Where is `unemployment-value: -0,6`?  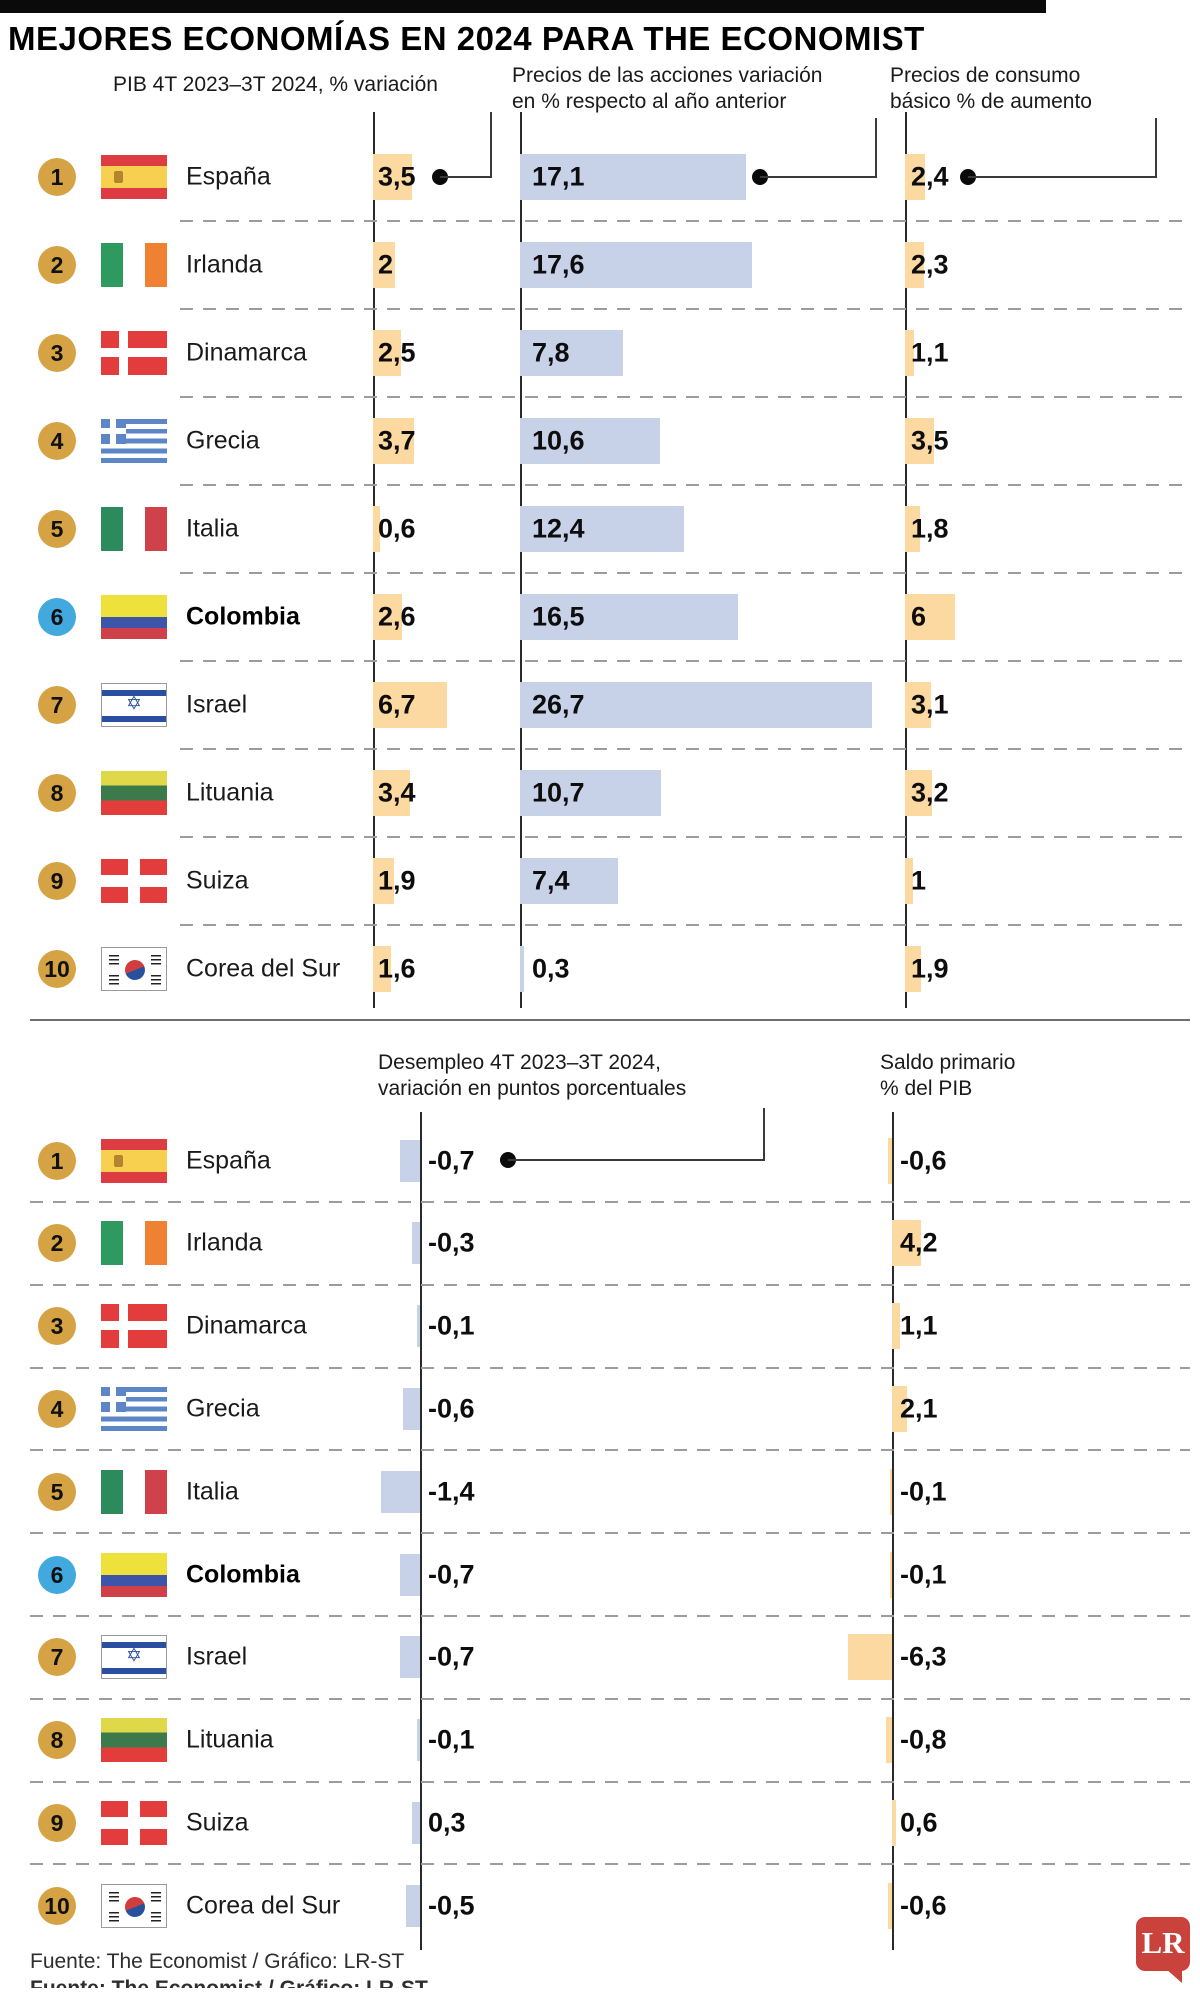
unemployment-value: -0,6 is located at coordinates (451, 1408).